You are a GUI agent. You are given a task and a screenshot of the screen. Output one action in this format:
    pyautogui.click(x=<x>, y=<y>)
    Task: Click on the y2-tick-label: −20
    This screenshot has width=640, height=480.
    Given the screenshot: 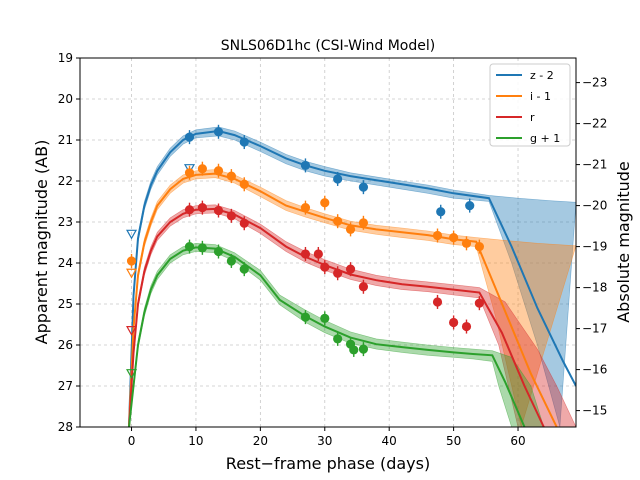 What is the action you would take?
    pyautogui.click(x=594, y=206)
    